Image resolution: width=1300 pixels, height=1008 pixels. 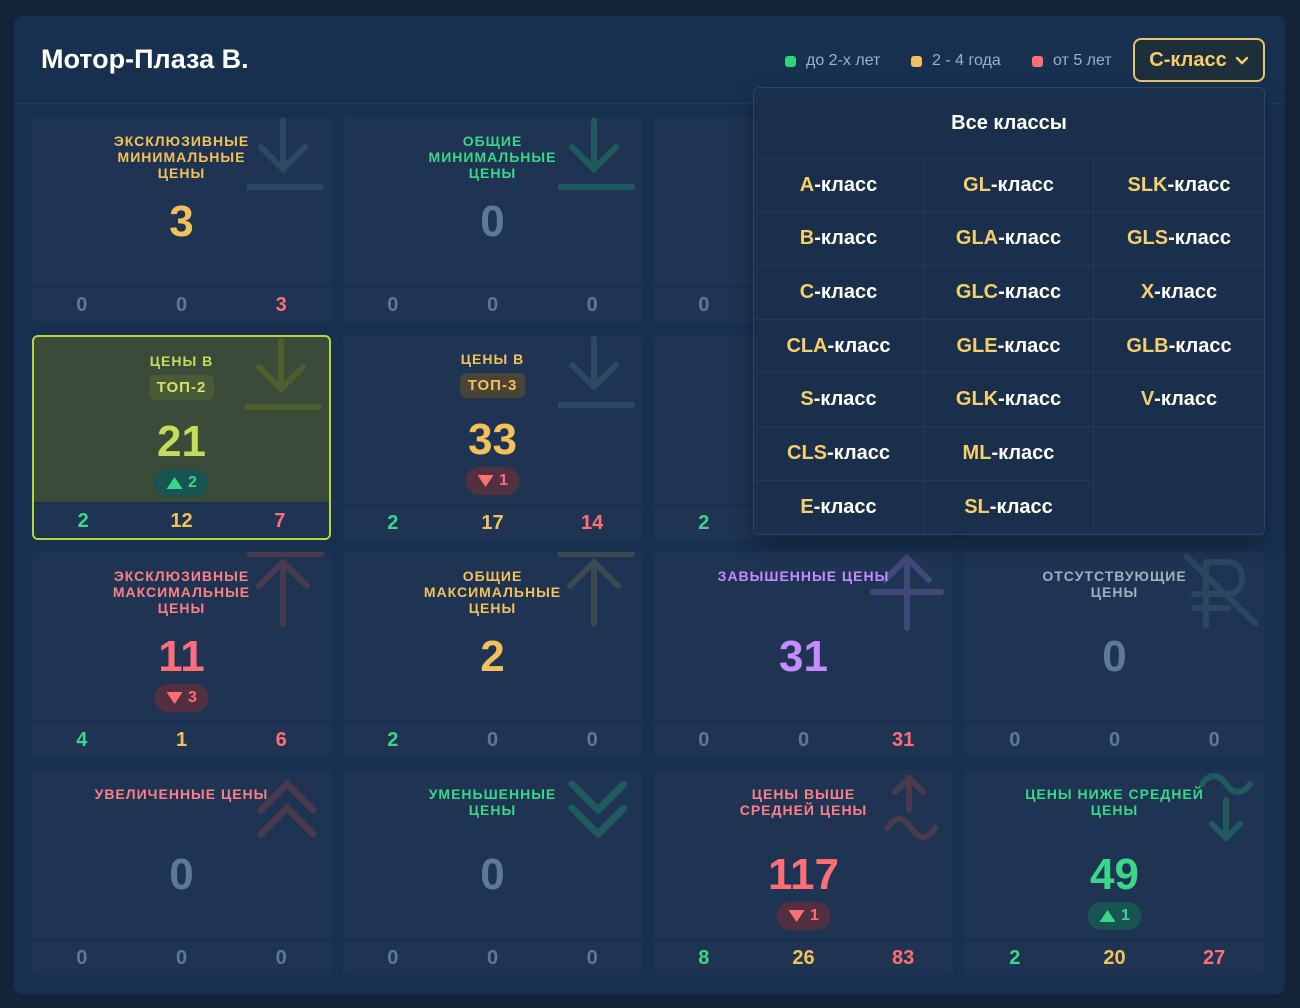 What do you see at coordinates (1179, 240) in the screenshot?
I see `dropdown-item-gls: GLS -класс` at bounding box center [1179, 240].